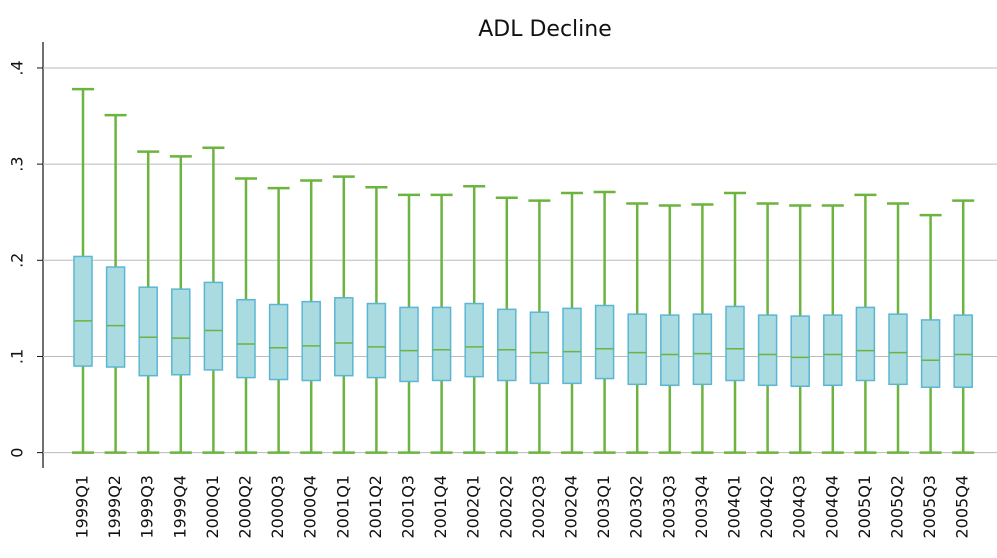 Image resolution: width=997 pixels, height=558 pixels. Describe the element at coordinates (82, 507) in the screenshot. I see `x-tick-label: 1999Q1` at that location.